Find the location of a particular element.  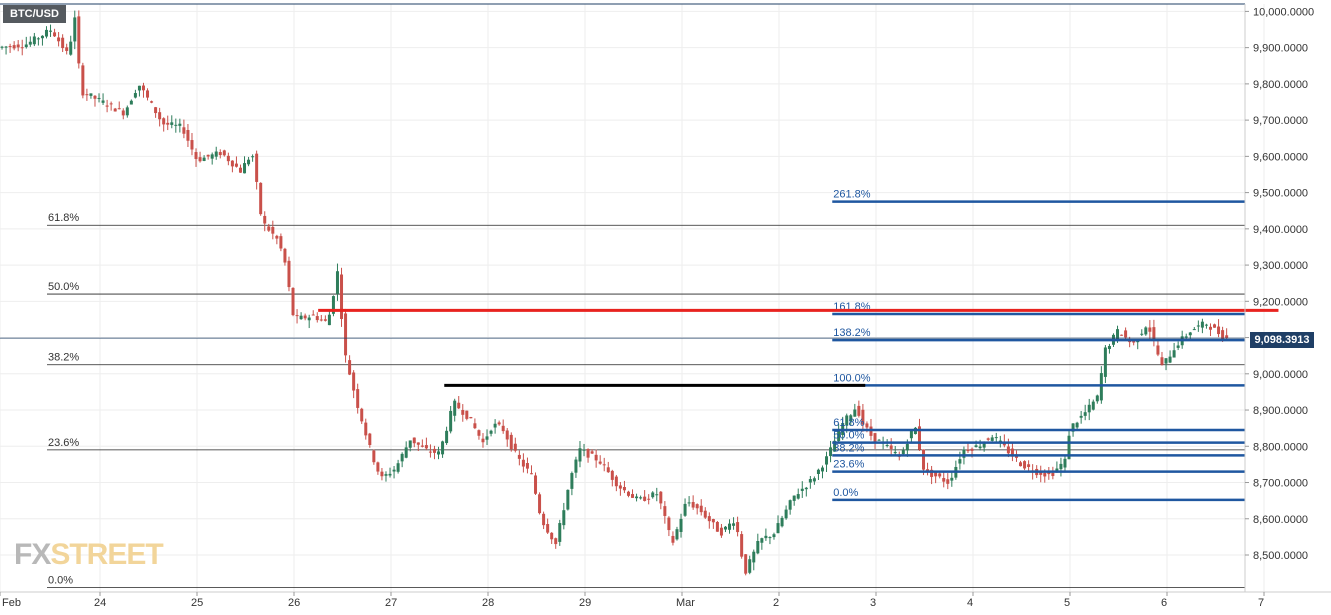

x-tick-label: 6 is located at coordinates (1164, 603).